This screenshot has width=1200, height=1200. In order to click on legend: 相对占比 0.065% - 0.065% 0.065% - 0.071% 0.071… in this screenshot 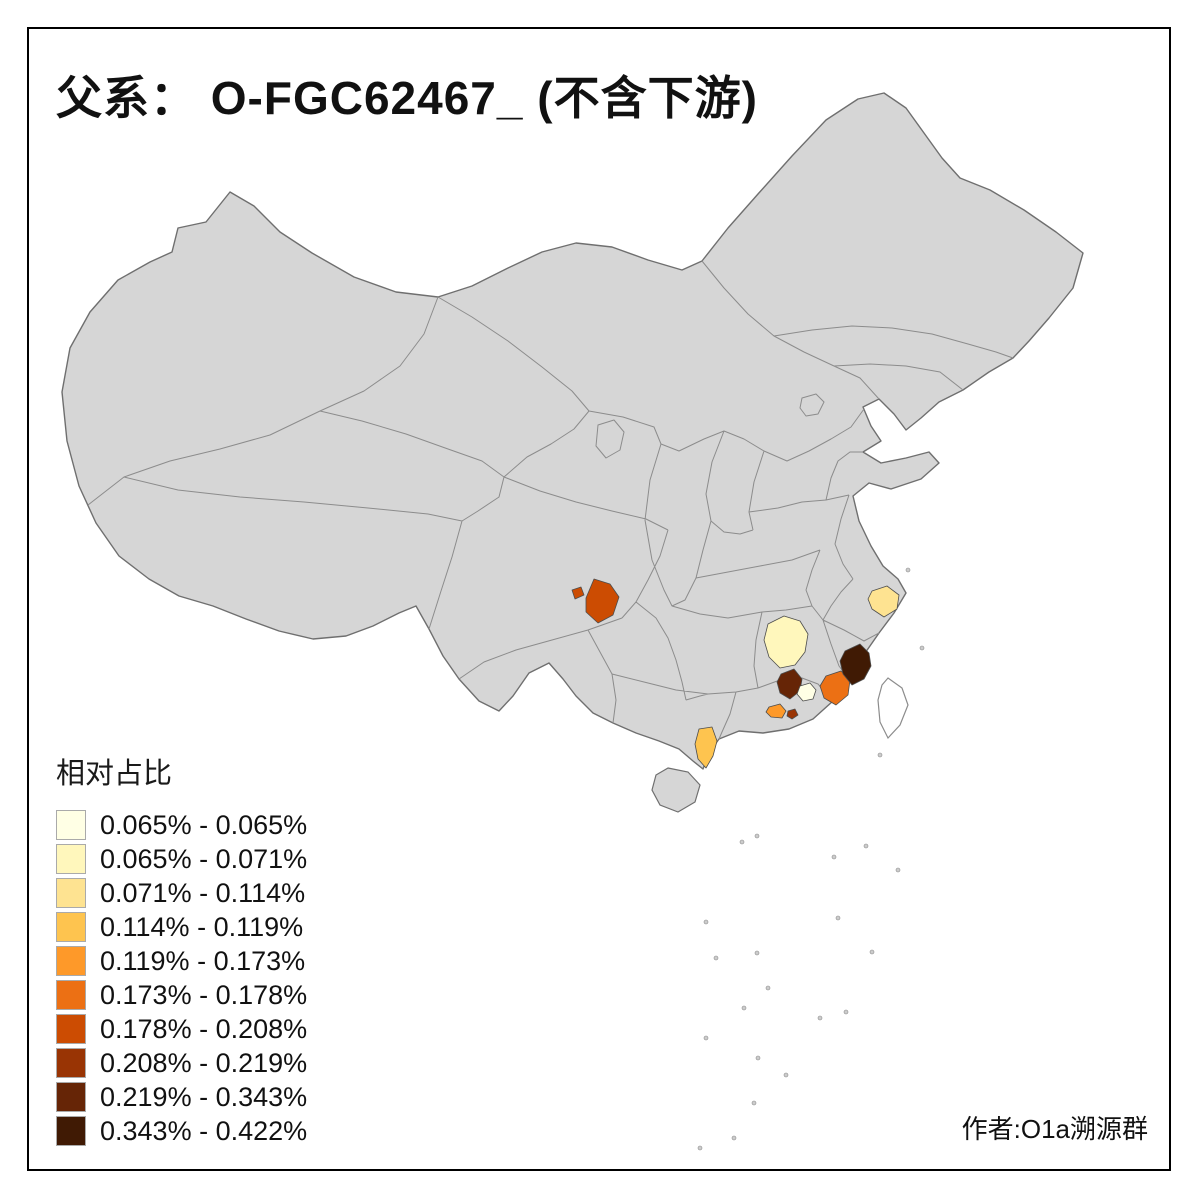, I will do `click(181, 949)`.